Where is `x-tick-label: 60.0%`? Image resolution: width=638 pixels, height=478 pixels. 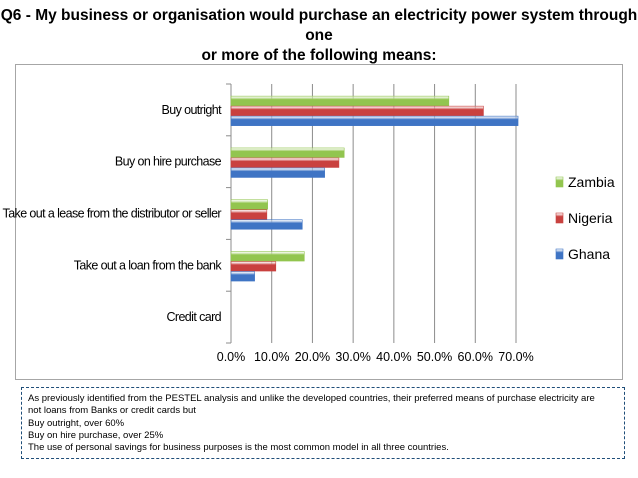
x-tick-label: 60.0% is located at coordinates (475, 357).